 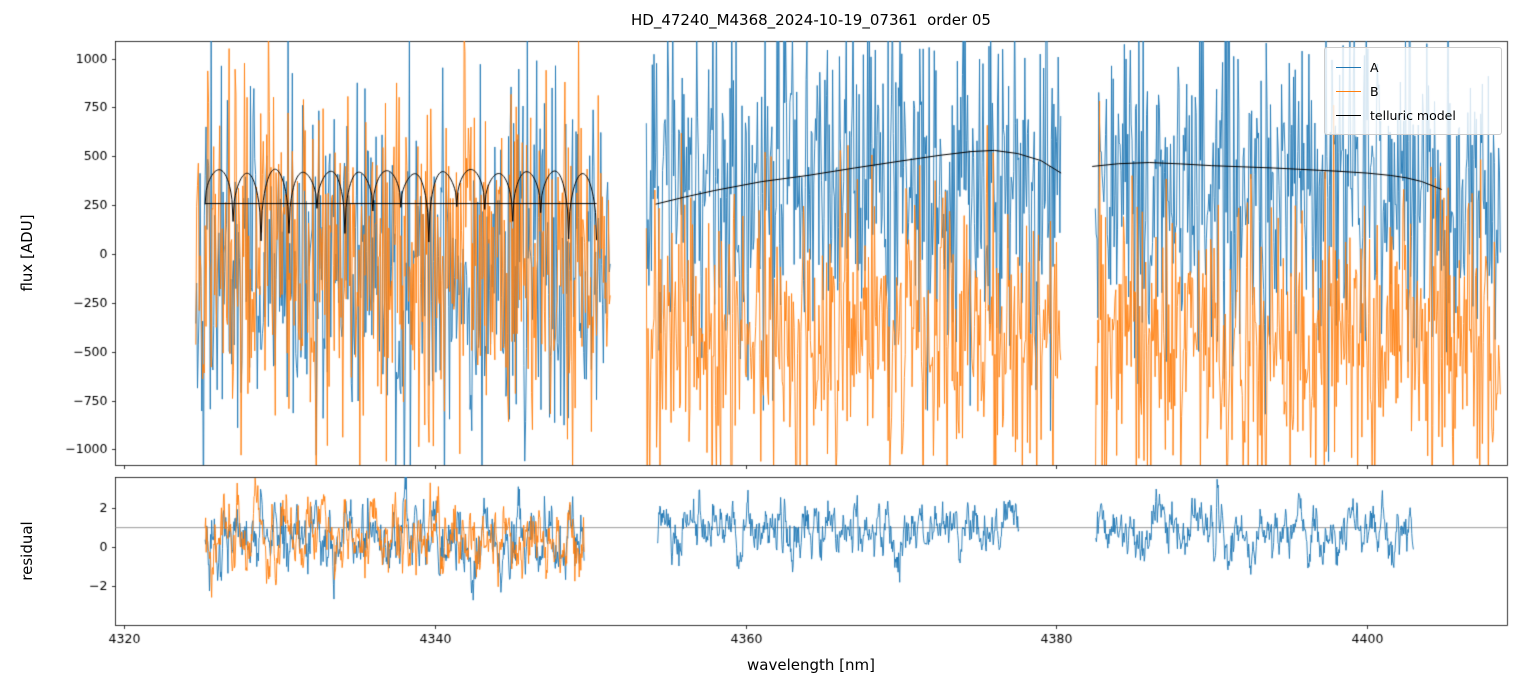 I want to click on legend-label-b: B, so click(x=1374, y=91).